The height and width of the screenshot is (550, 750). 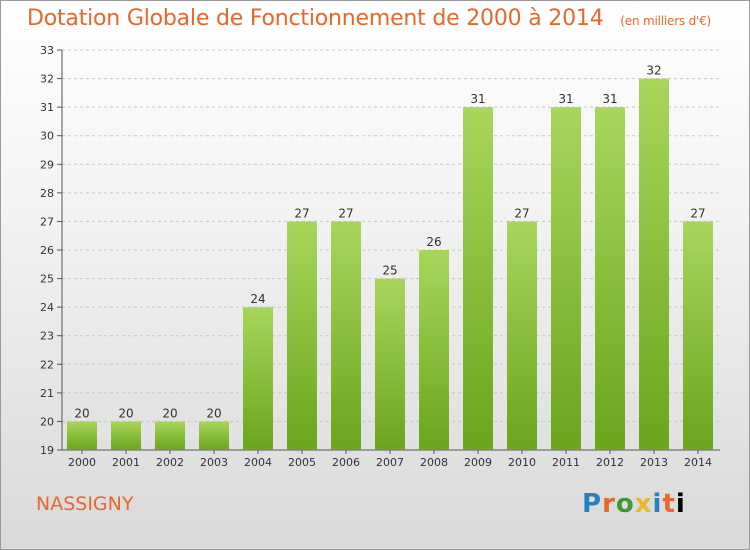 What do you see at coordinates (345, 213) in the screenshot?
I see `data-label-2006: 27` at bounding box center [345, 213].